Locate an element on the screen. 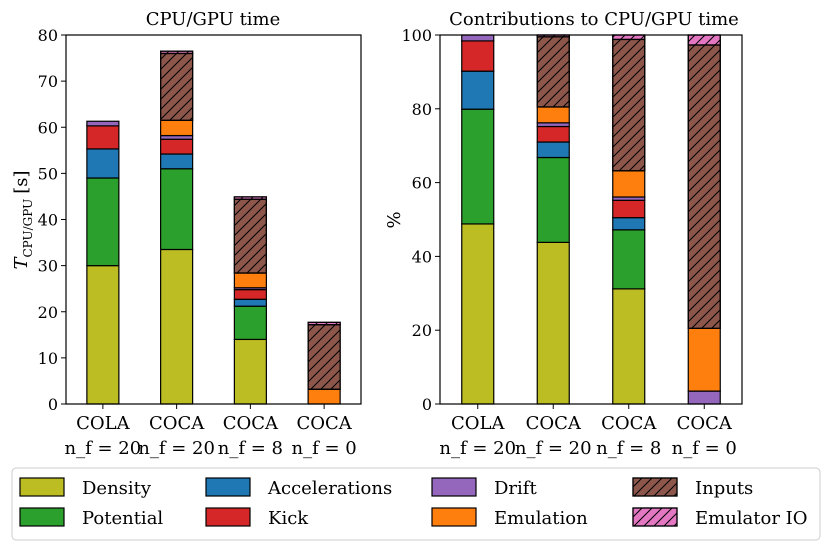 Image resolution: width=830 pixels, height=547 pixels. legend-label-emulator-io: Emulator IO is located at coordinates (751, 518).